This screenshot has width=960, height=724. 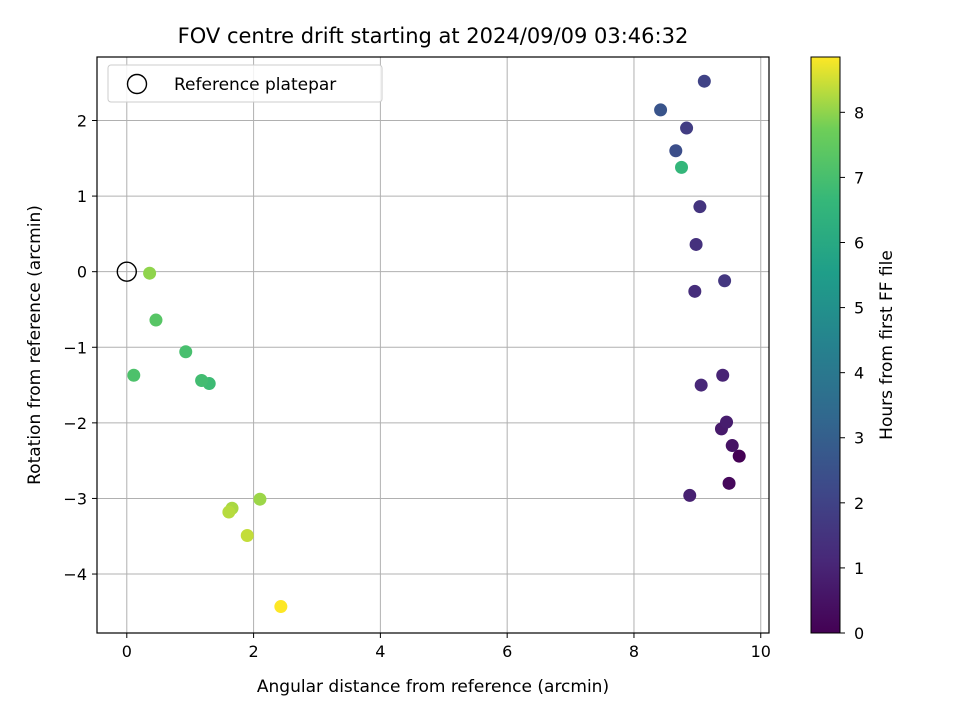 I want to click on colorbar-label: Hours from first FF file, so click(x=887, y=345).